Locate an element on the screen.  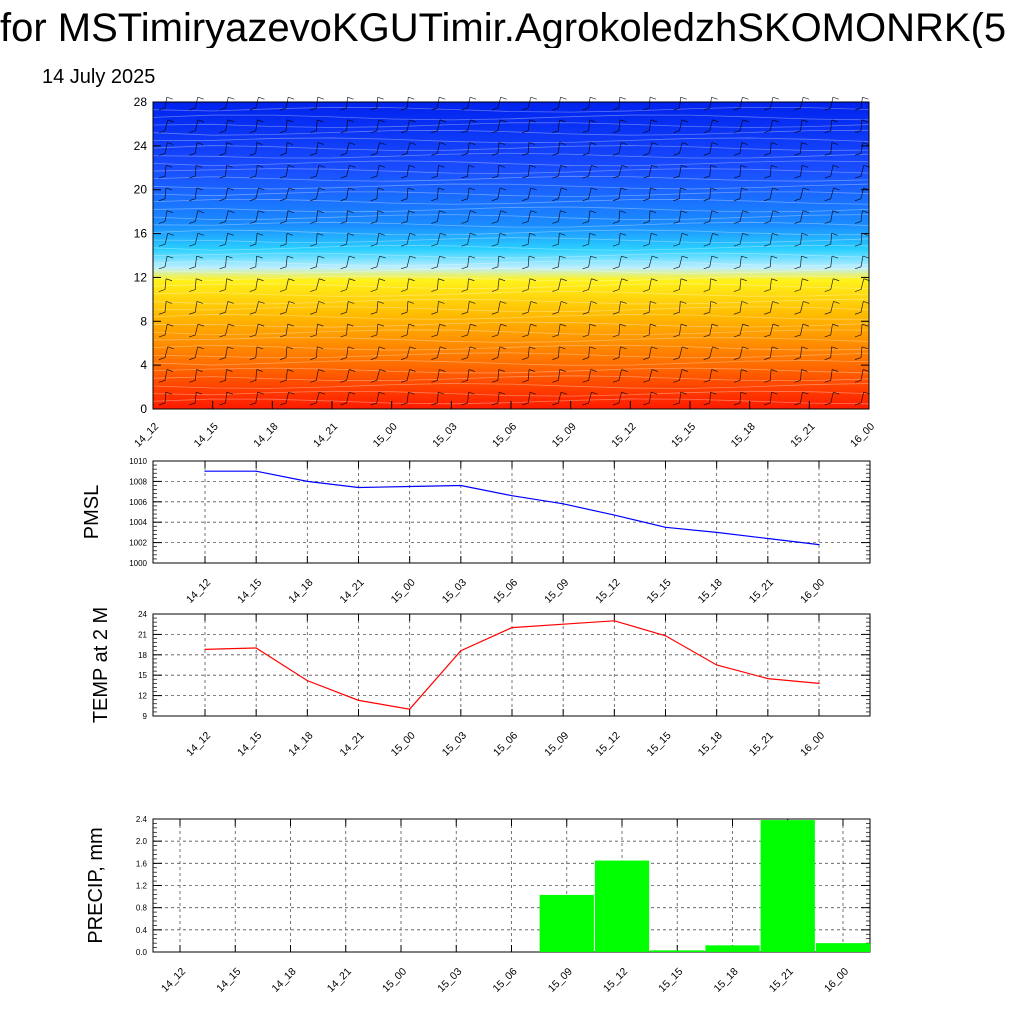
x-tick-label: 15_09 is located at coordinates (564, 435).